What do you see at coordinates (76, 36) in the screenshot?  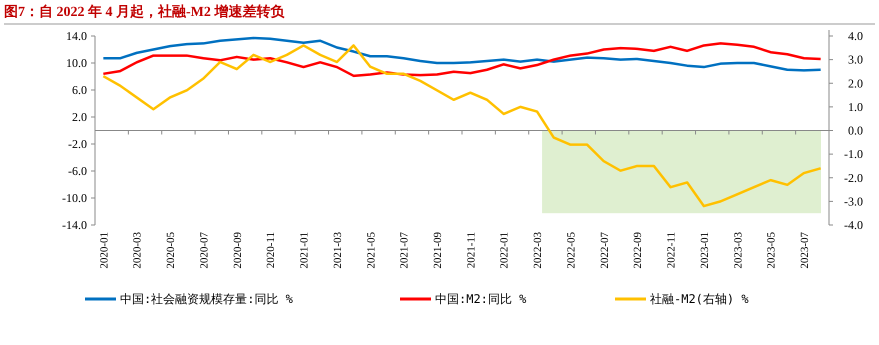 I see `y-tick-label: 14.0` at bounding box center [76, 36].